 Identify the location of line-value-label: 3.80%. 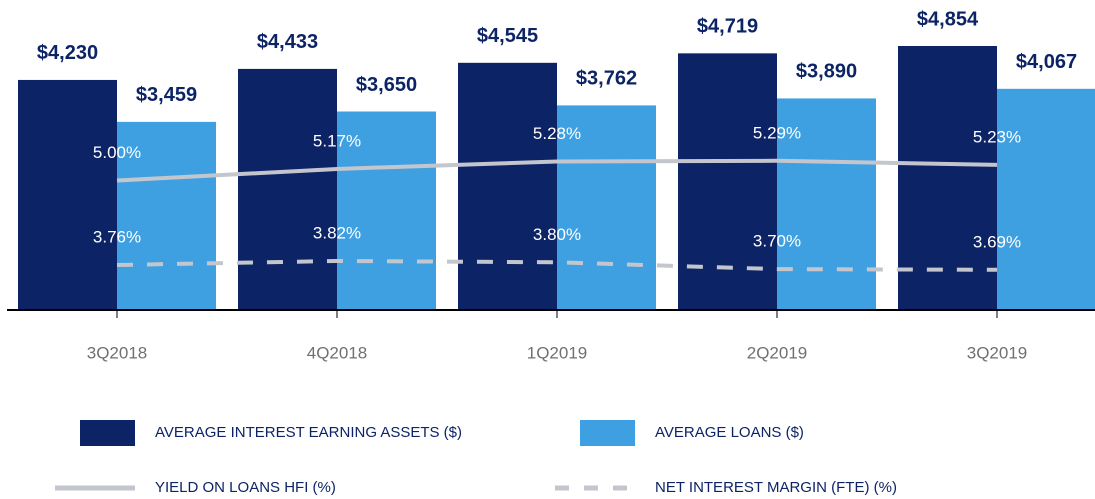
(557, 234).